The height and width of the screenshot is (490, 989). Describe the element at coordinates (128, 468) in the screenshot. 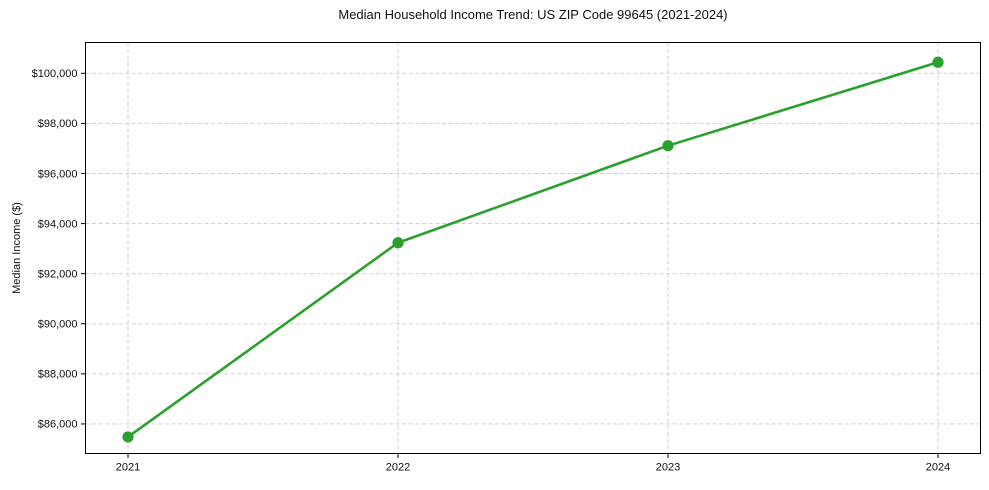

I see `x-tick-label: 2021` at that location.